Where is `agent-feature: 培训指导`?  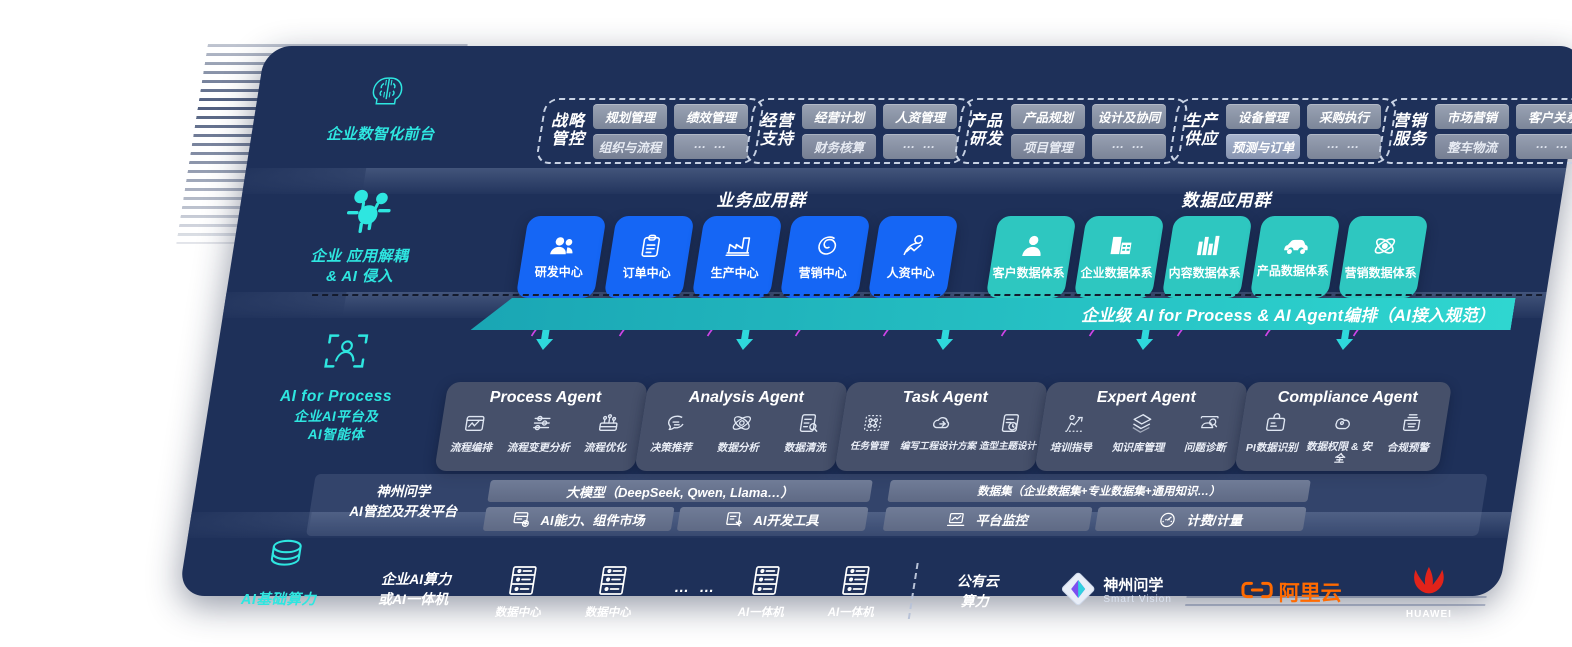
agent-feature: 培训指导 is located at coordinates (1073, 433).